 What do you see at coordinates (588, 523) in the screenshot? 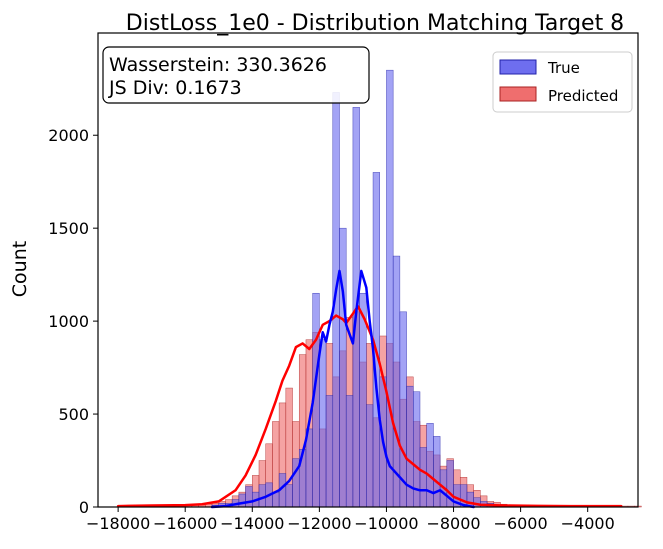
I see `x-tick-label: −4000` at bounding box center [588, 523].